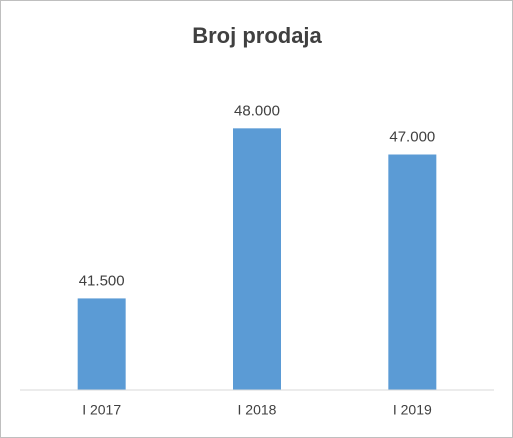 The image size is (513, 438). What do you see at coordinates (412, 410) in the screenshot?
I see `x-tick-label: I 2019` at bounding box center [412, 410].